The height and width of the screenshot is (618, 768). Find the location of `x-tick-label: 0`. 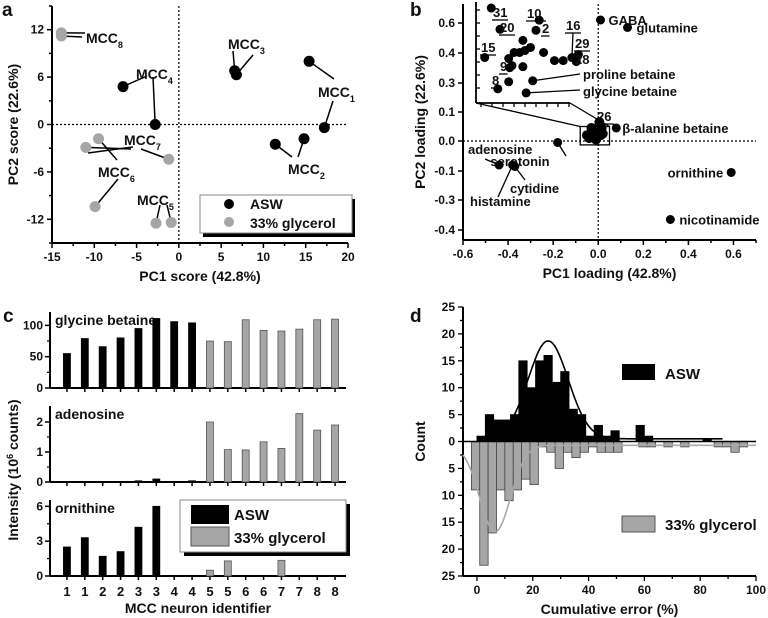

x-tick-label: 0 is located at coordinates (477, 590).